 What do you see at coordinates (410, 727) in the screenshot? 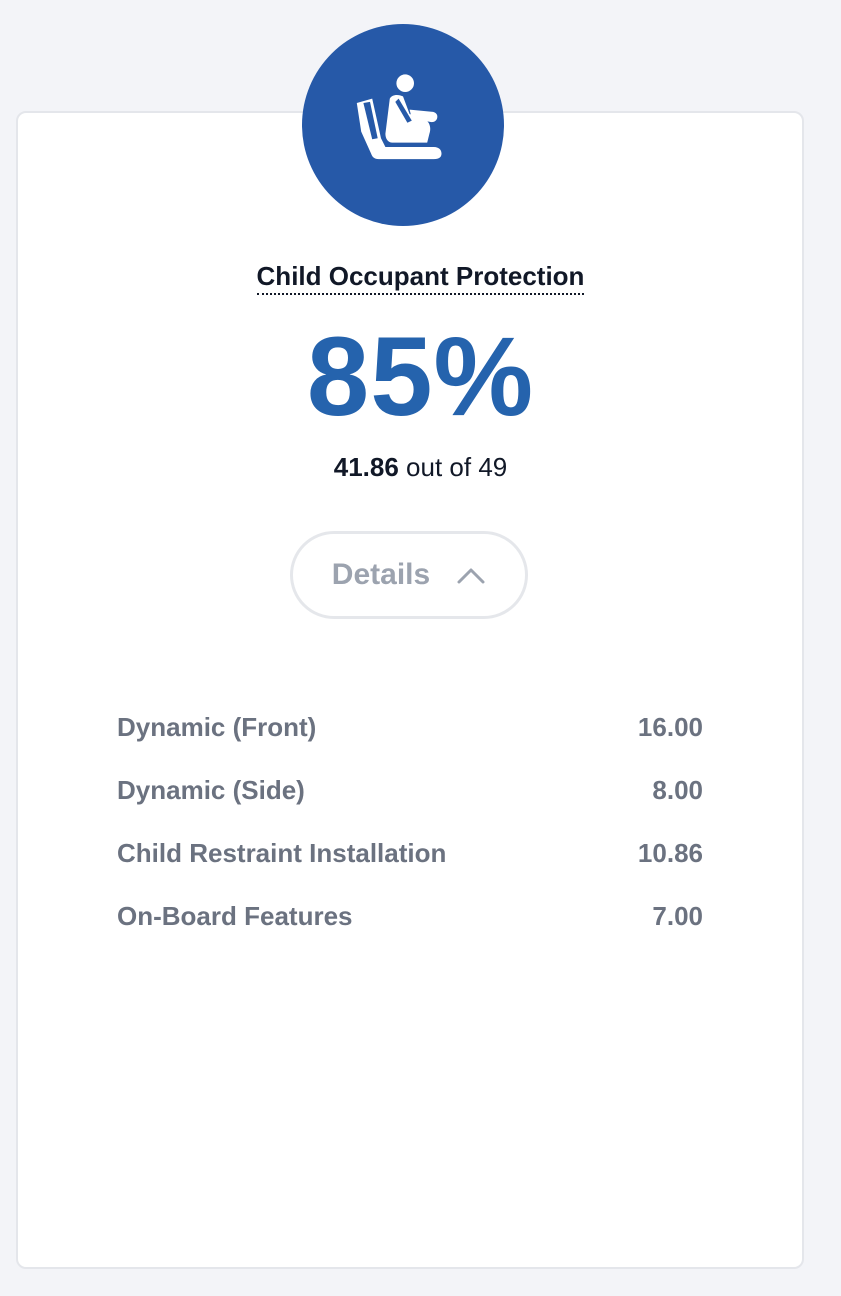
I see `breakdown-row: Dynamic (Front) 16.00` at bounding box center [410, 727].